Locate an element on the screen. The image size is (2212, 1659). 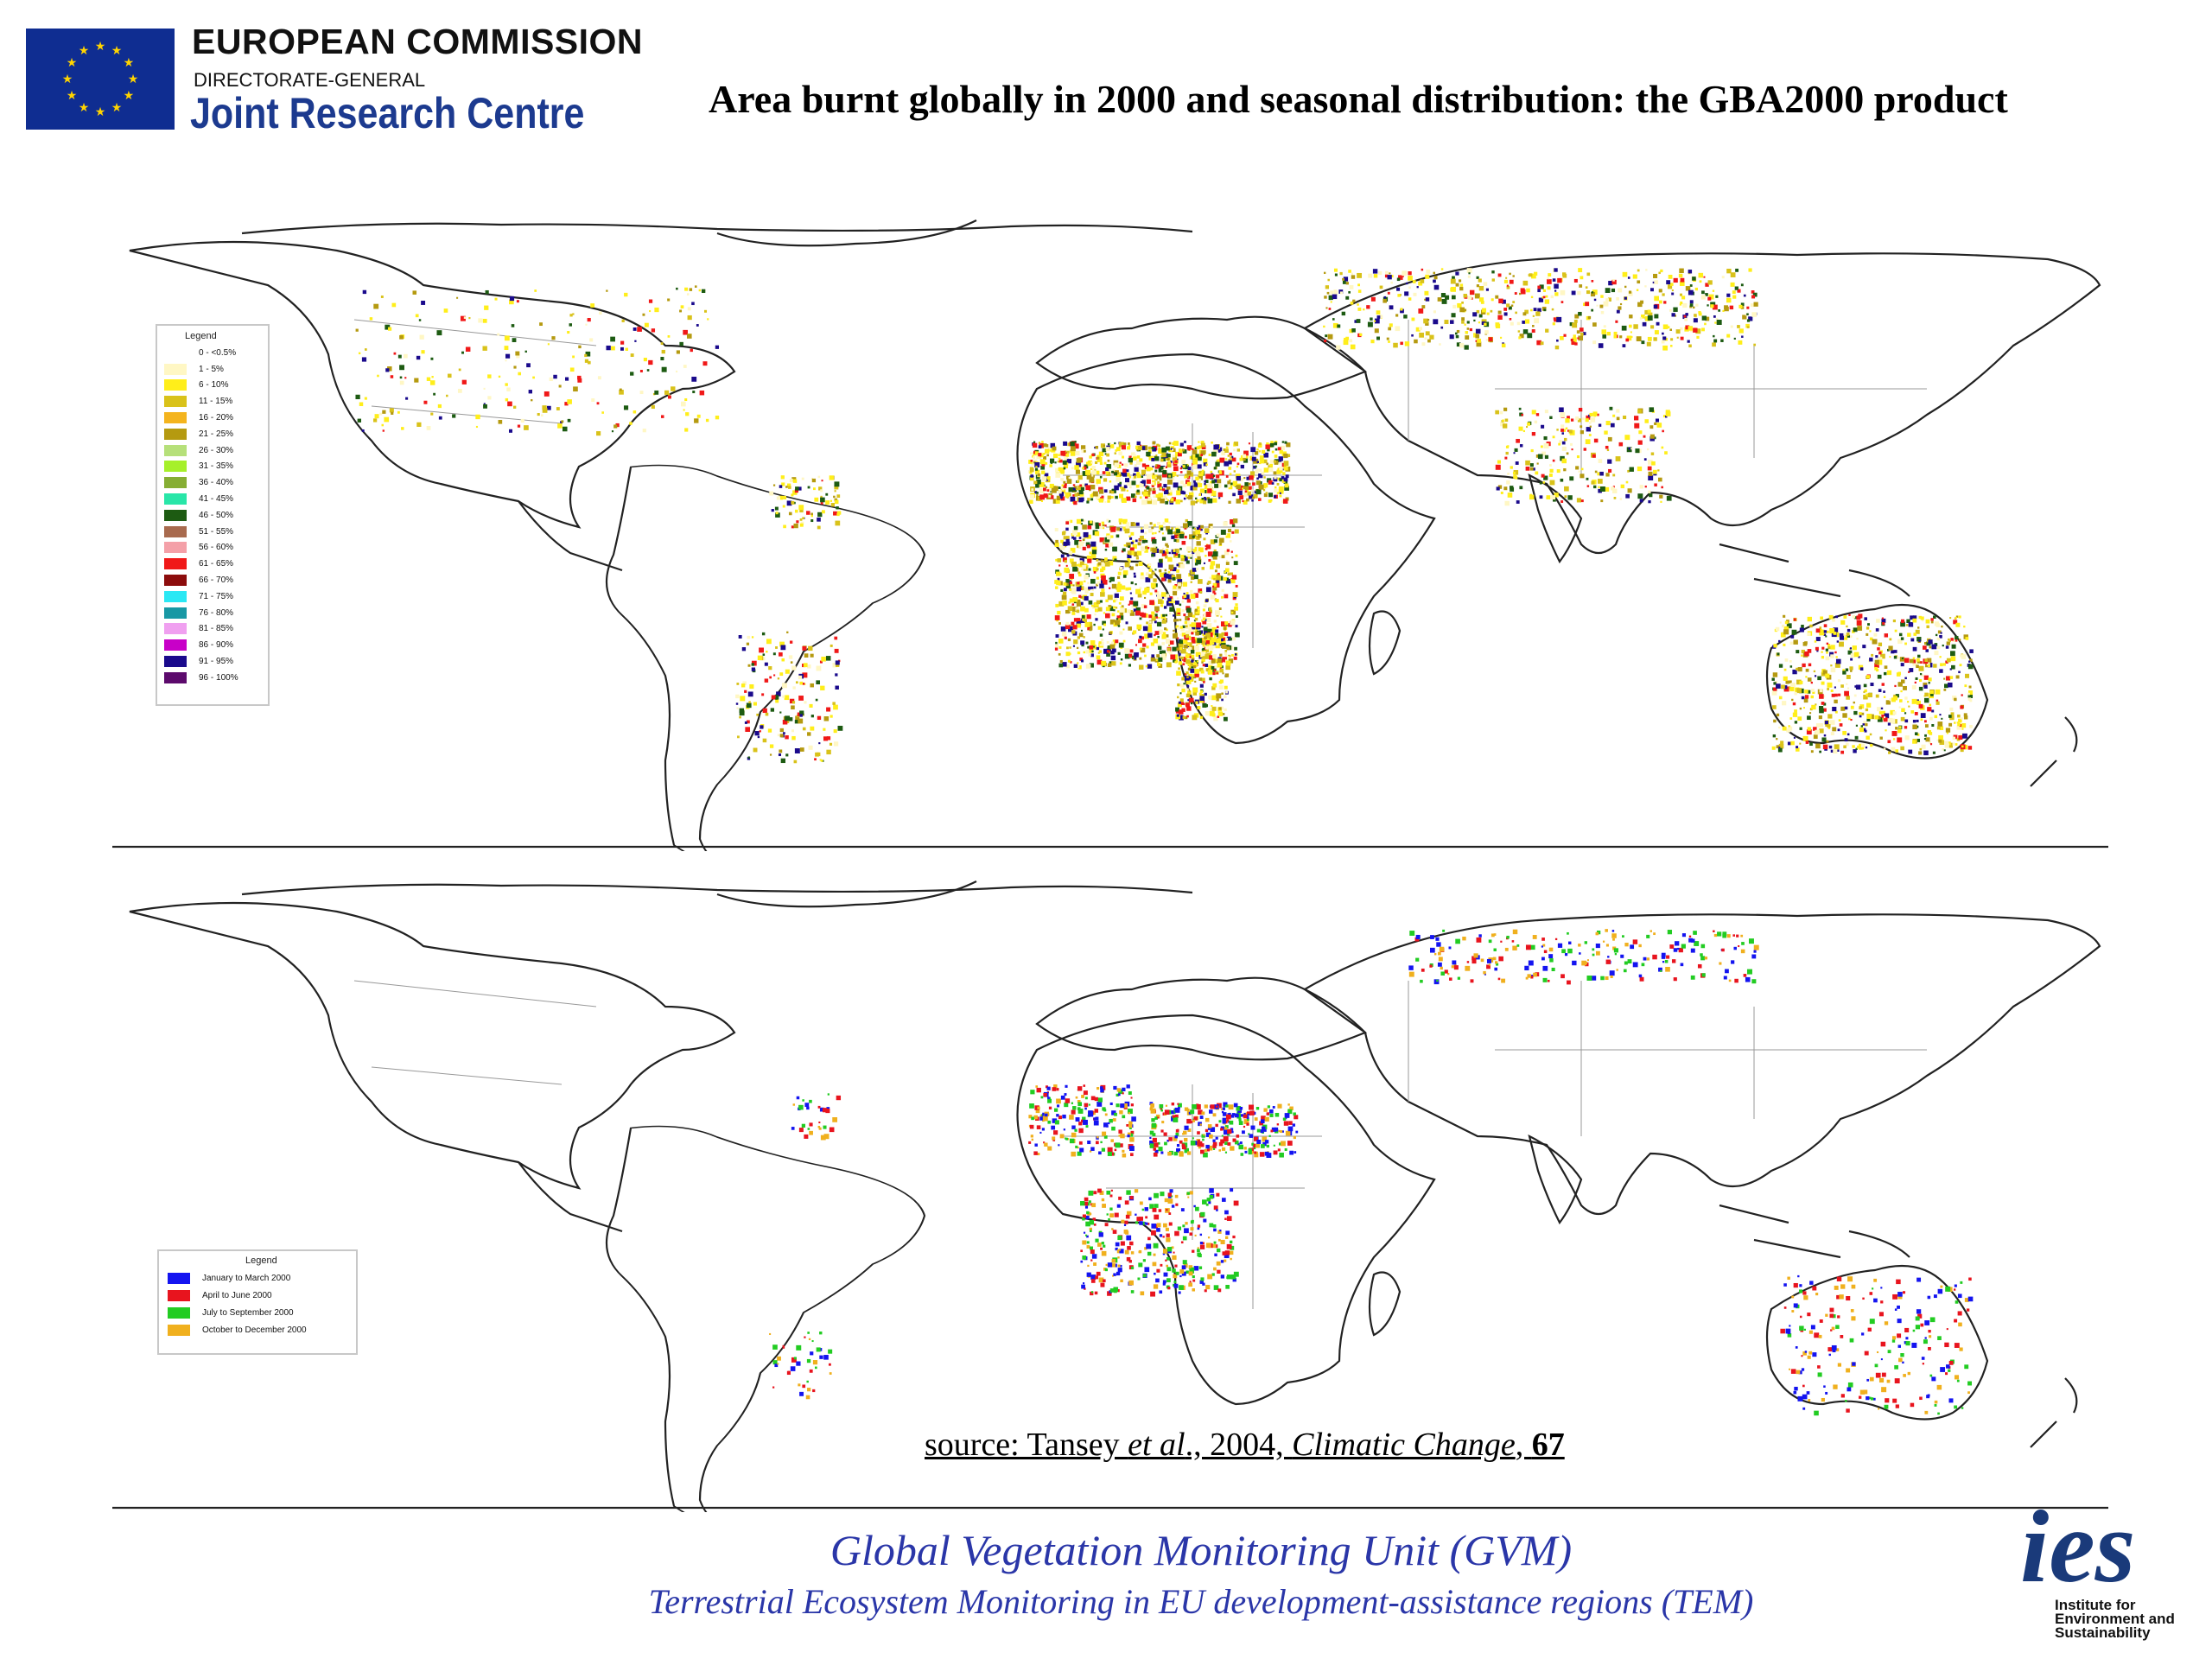
legend-swatch is located at coordinates (175, 450).